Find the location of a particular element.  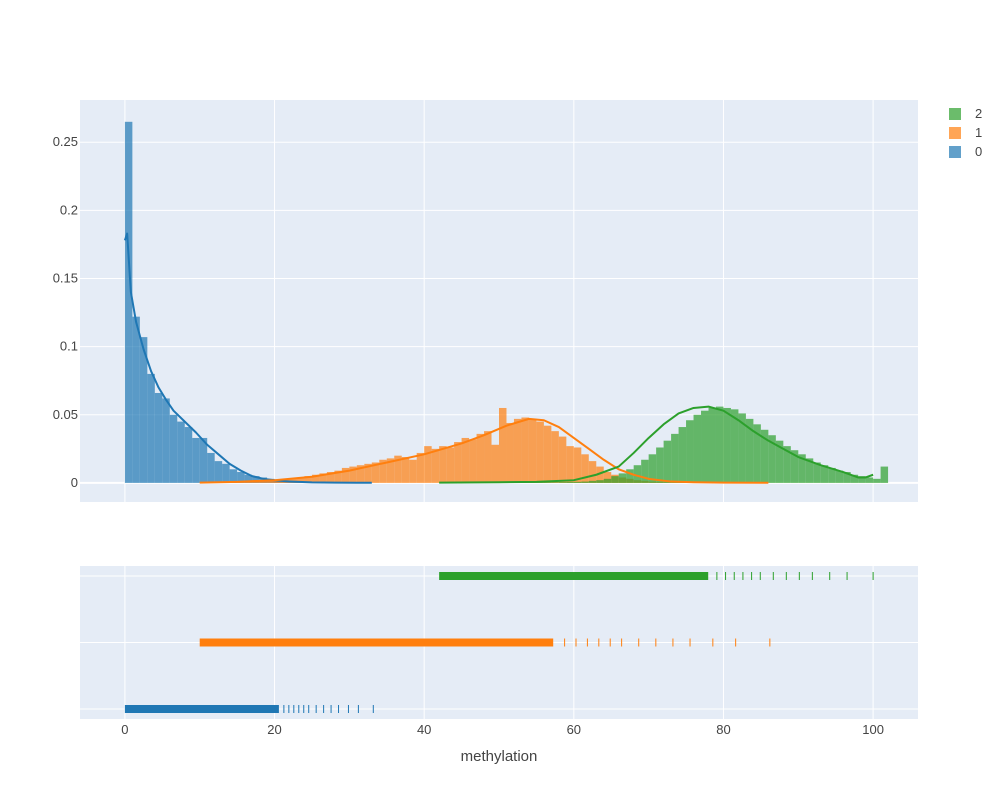

x-axis-title: methylation is located at coordinates (499, 756).